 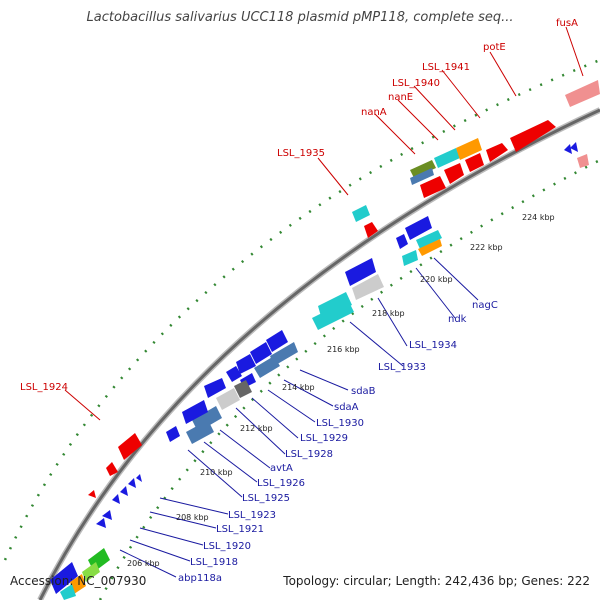 What do you see at coordinates (583, 161) in the screenshot?
I see `gene-small-pink` at bounding box center [583, 161].